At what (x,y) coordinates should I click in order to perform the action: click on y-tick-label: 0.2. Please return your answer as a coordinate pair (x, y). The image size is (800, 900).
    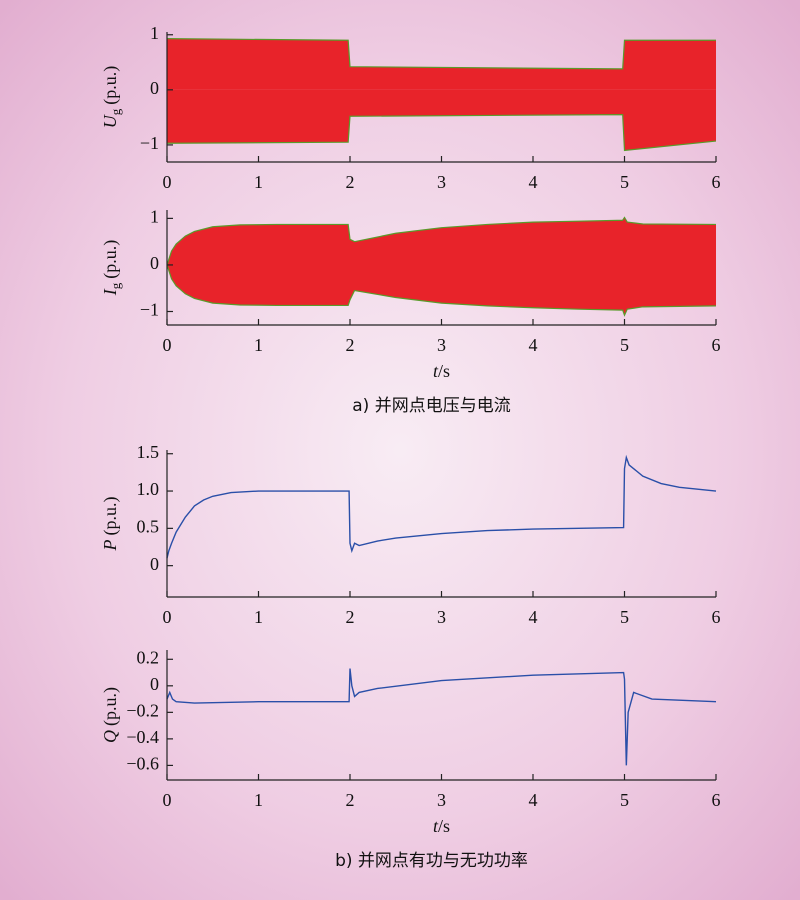
    Looking at the image, I should click on (148, 657).